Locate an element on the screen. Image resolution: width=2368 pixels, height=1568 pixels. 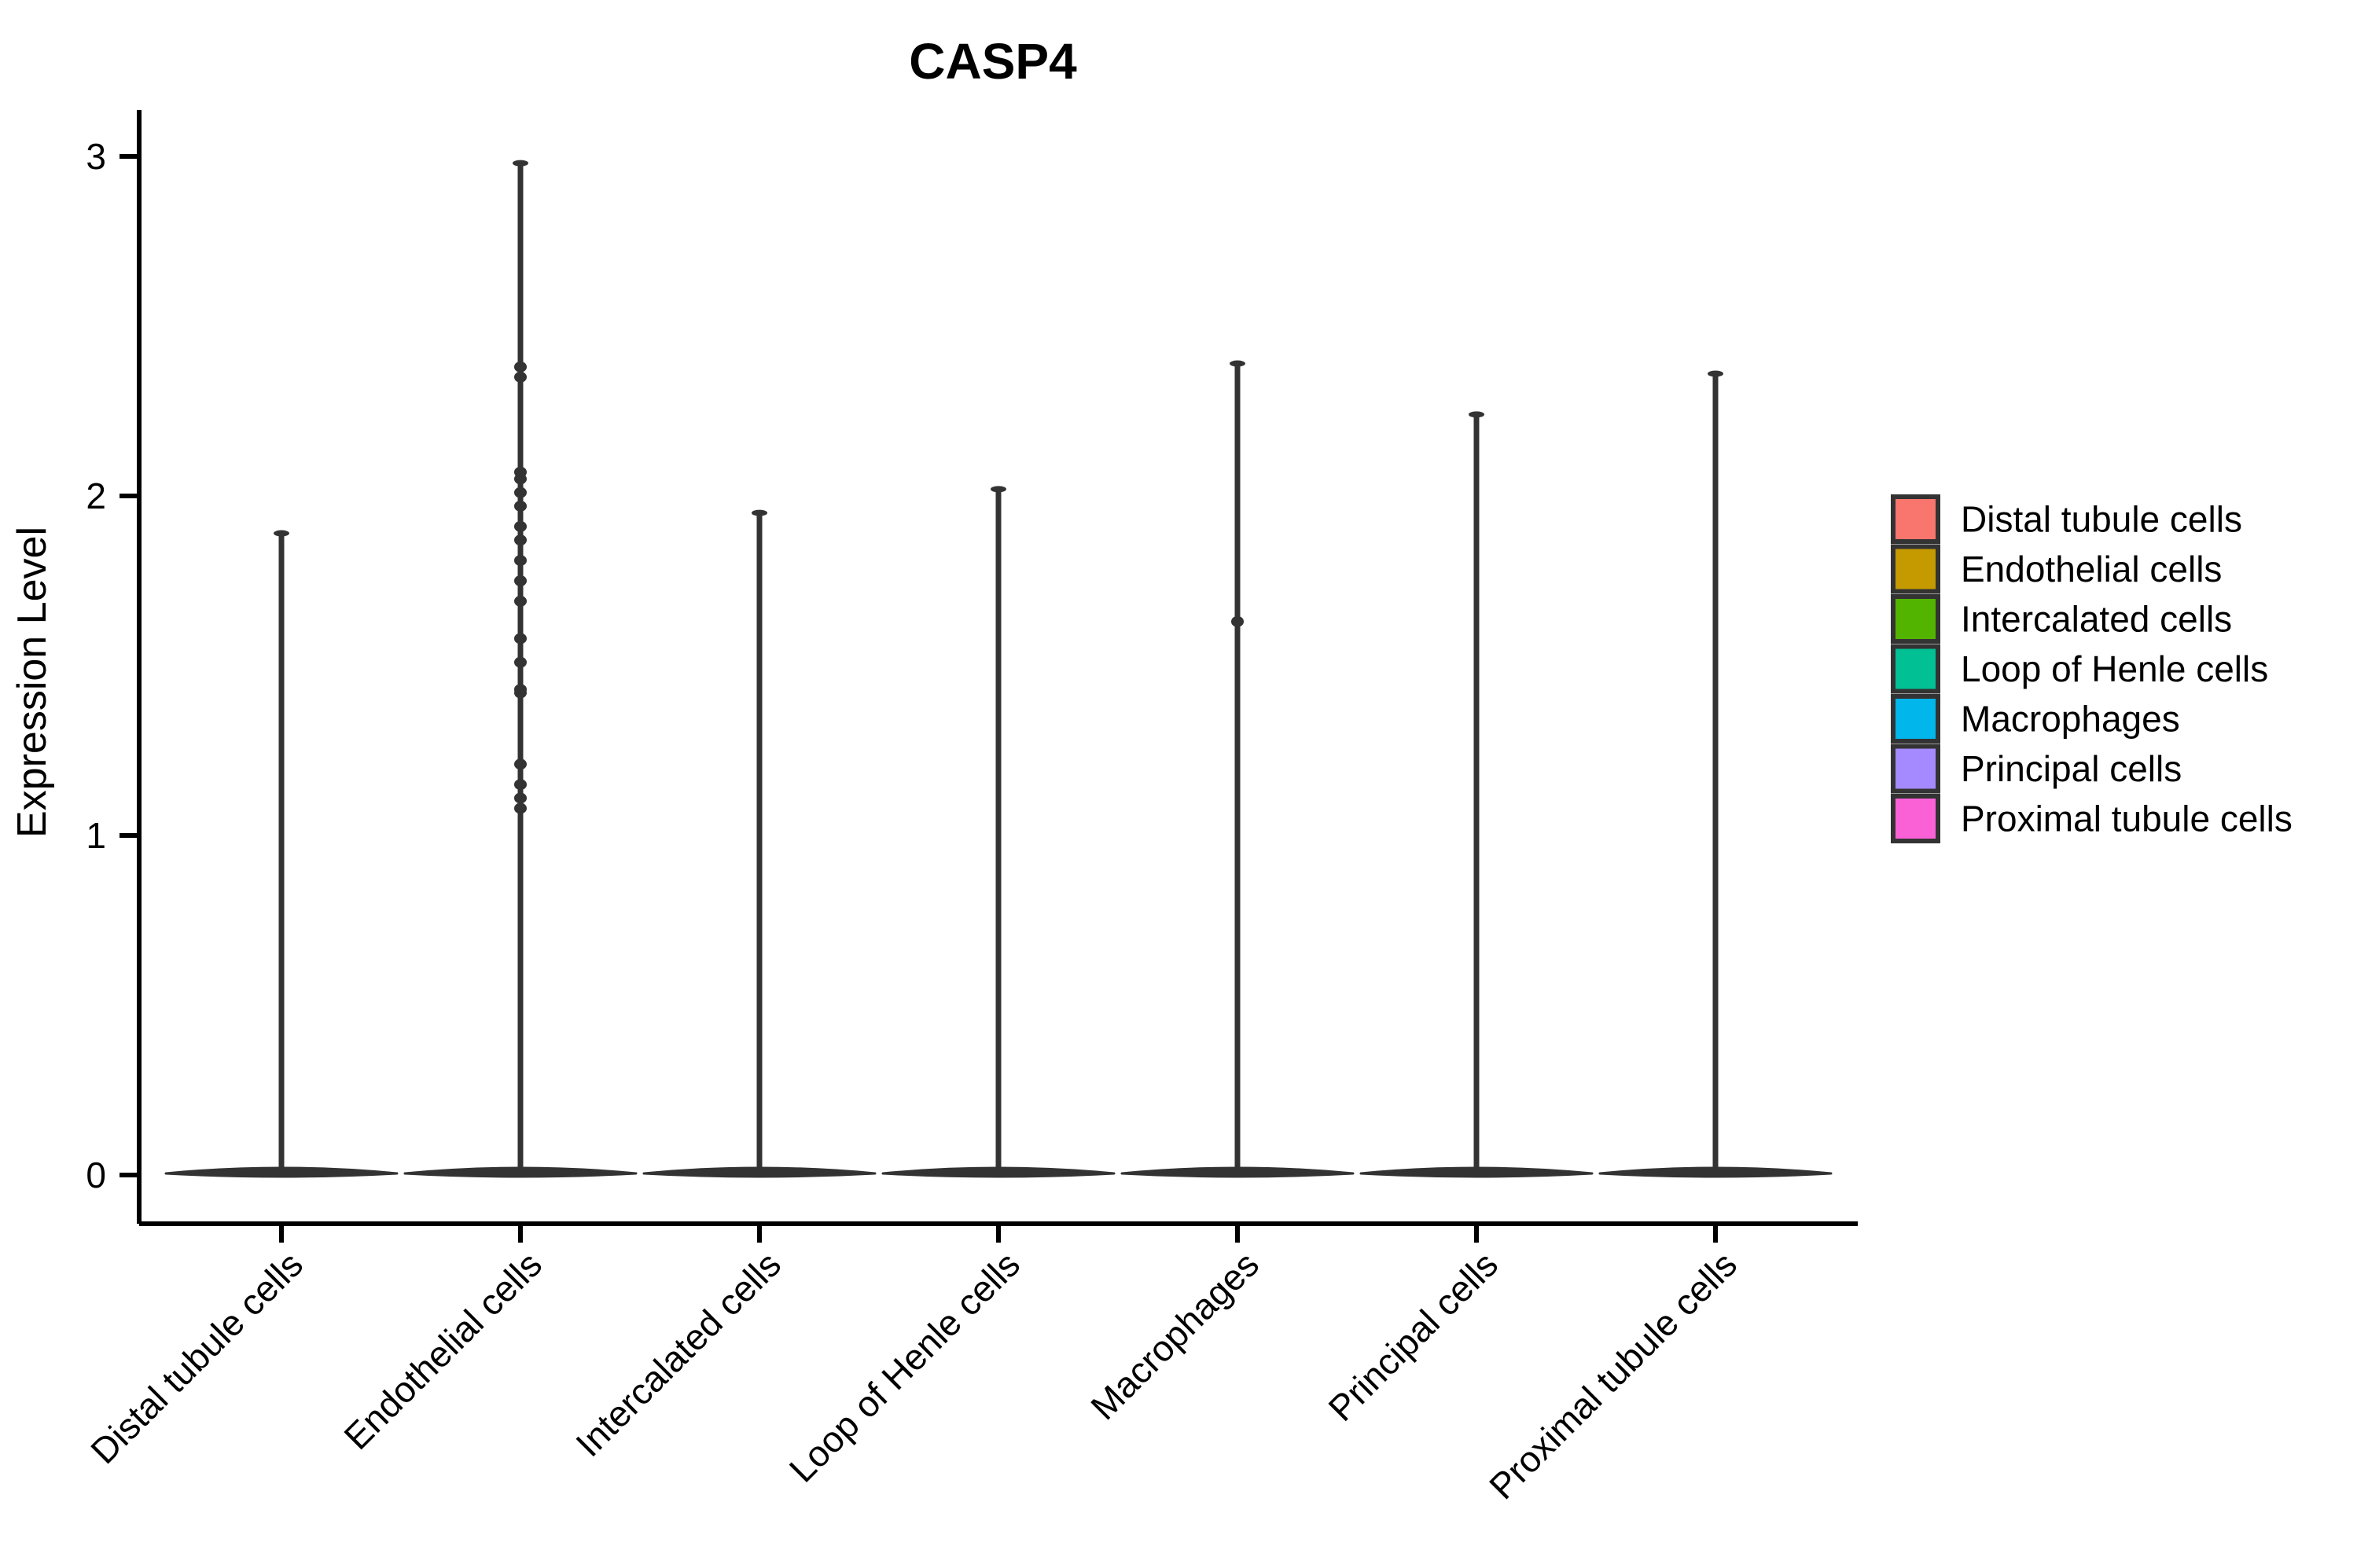
violin-spike-cap-principal-cells is located at coordinates (1476, 414).